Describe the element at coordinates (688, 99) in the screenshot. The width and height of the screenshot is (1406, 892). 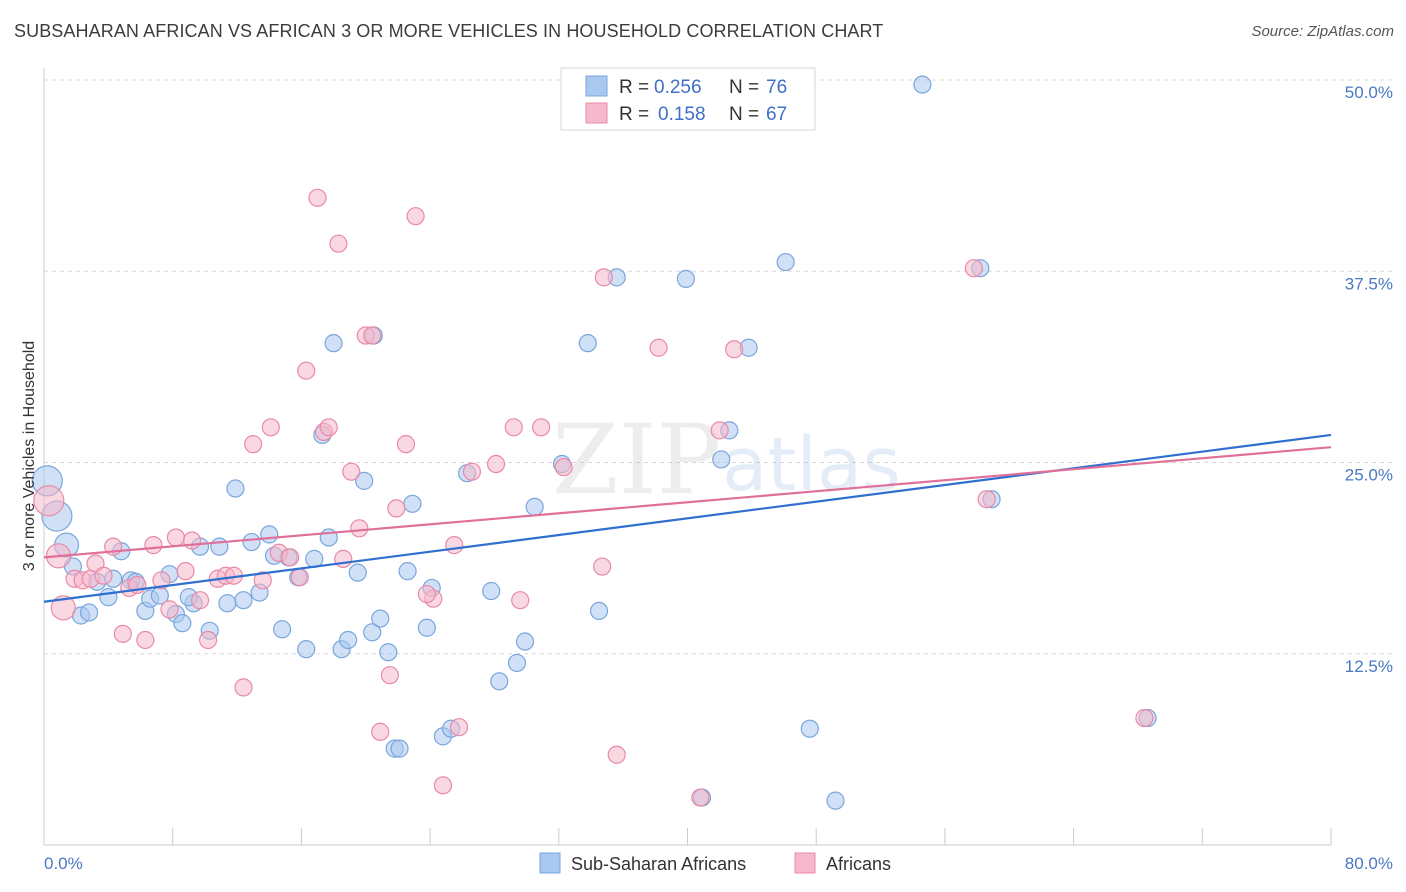
I see `correlation-legend: R = 0.256 N = 76 R = 0.158 N = 67` at that location.